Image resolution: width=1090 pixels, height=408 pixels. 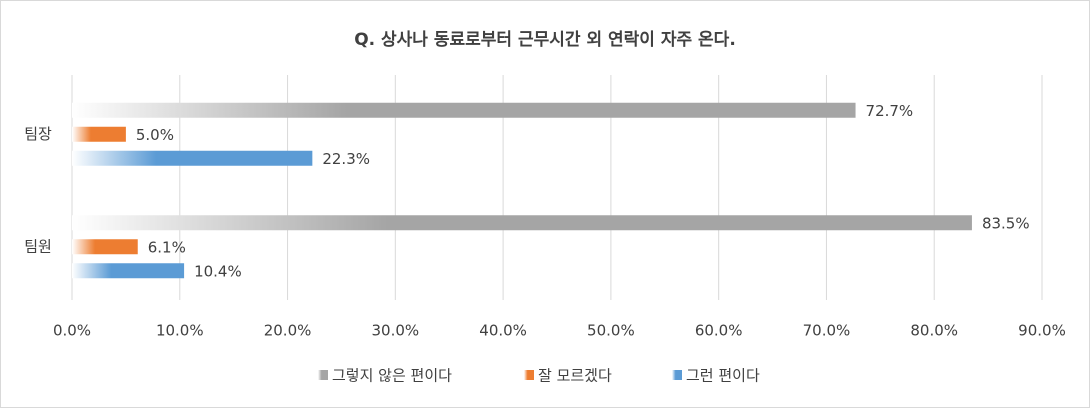 What do you see at coordinates (288, 331) in the screenshot?
I see `x-tick-label: 20.0%` at bounding box center [288, 331].